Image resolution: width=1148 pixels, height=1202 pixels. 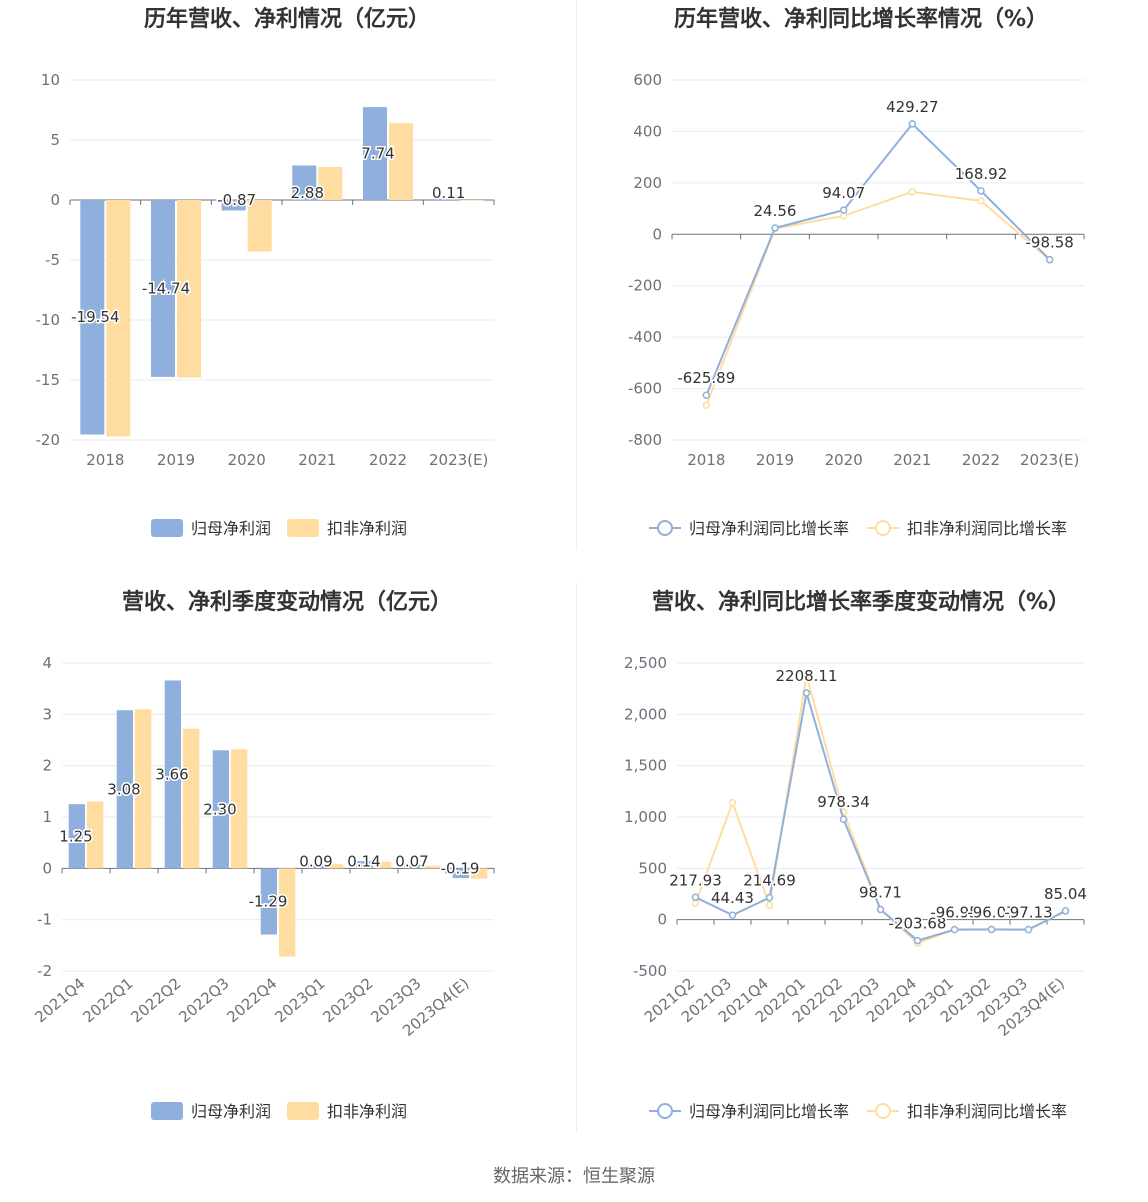 I want to click on x-tick-label: 2023Q2, so click(x=347, y=1000).